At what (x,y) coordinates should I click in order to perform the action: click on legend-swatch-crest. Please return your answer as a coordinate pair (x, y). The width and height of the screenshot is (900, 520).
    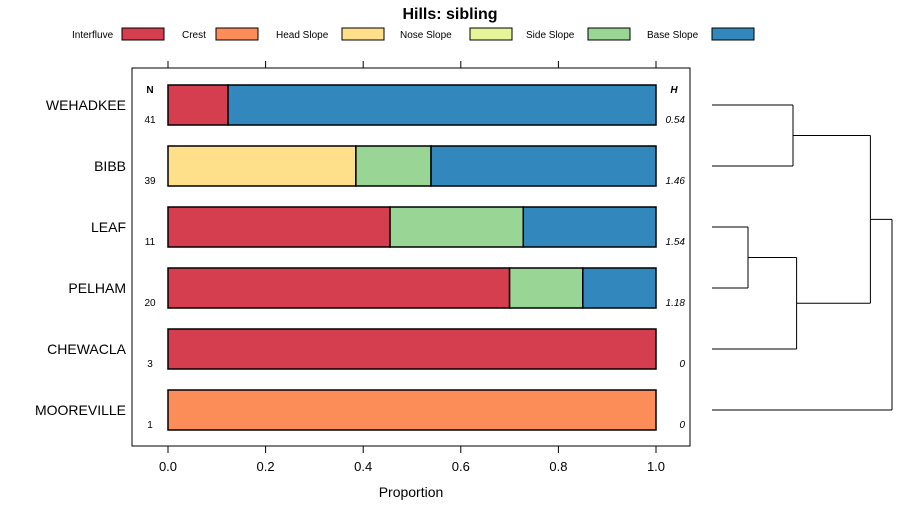
    Looking at the image, I should click on (237, 34).